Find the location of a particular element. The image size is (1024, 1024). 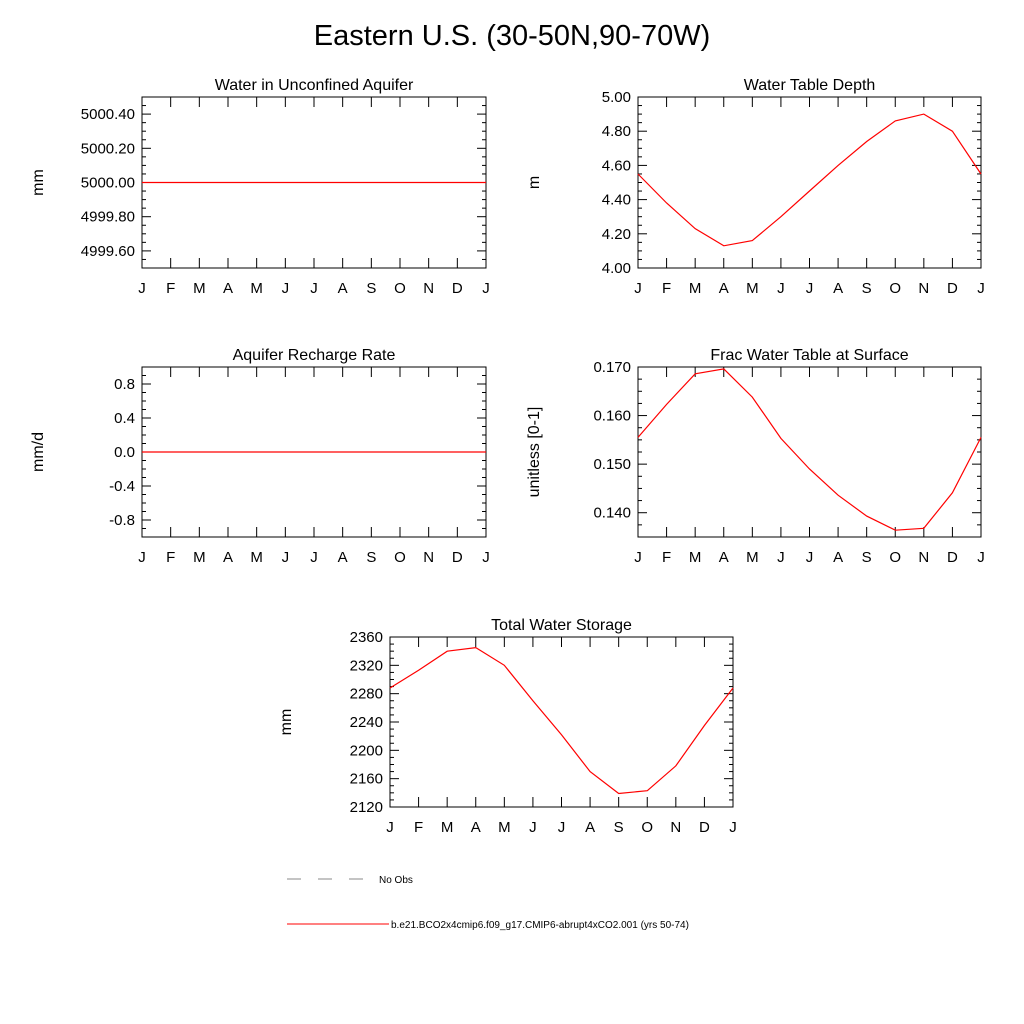

y-tick-label: 4999.60 is located at coordinates (108, 251).